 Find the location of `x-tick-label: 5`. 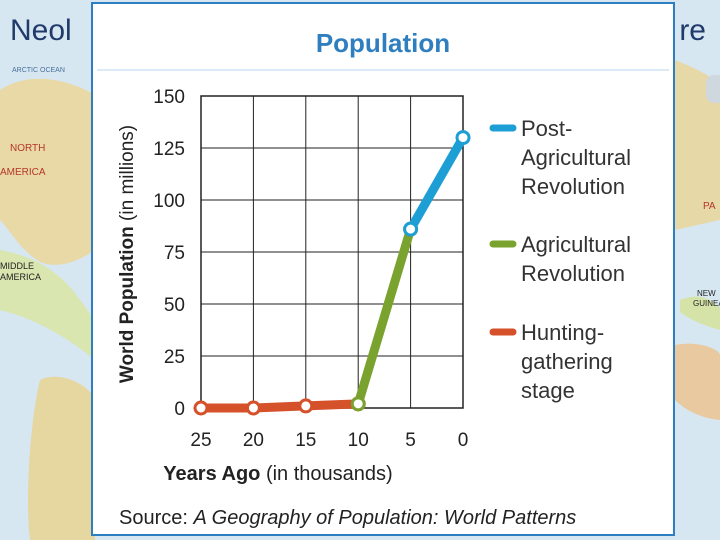

x-tick-label: 5 is located at coordinates (410, 440).